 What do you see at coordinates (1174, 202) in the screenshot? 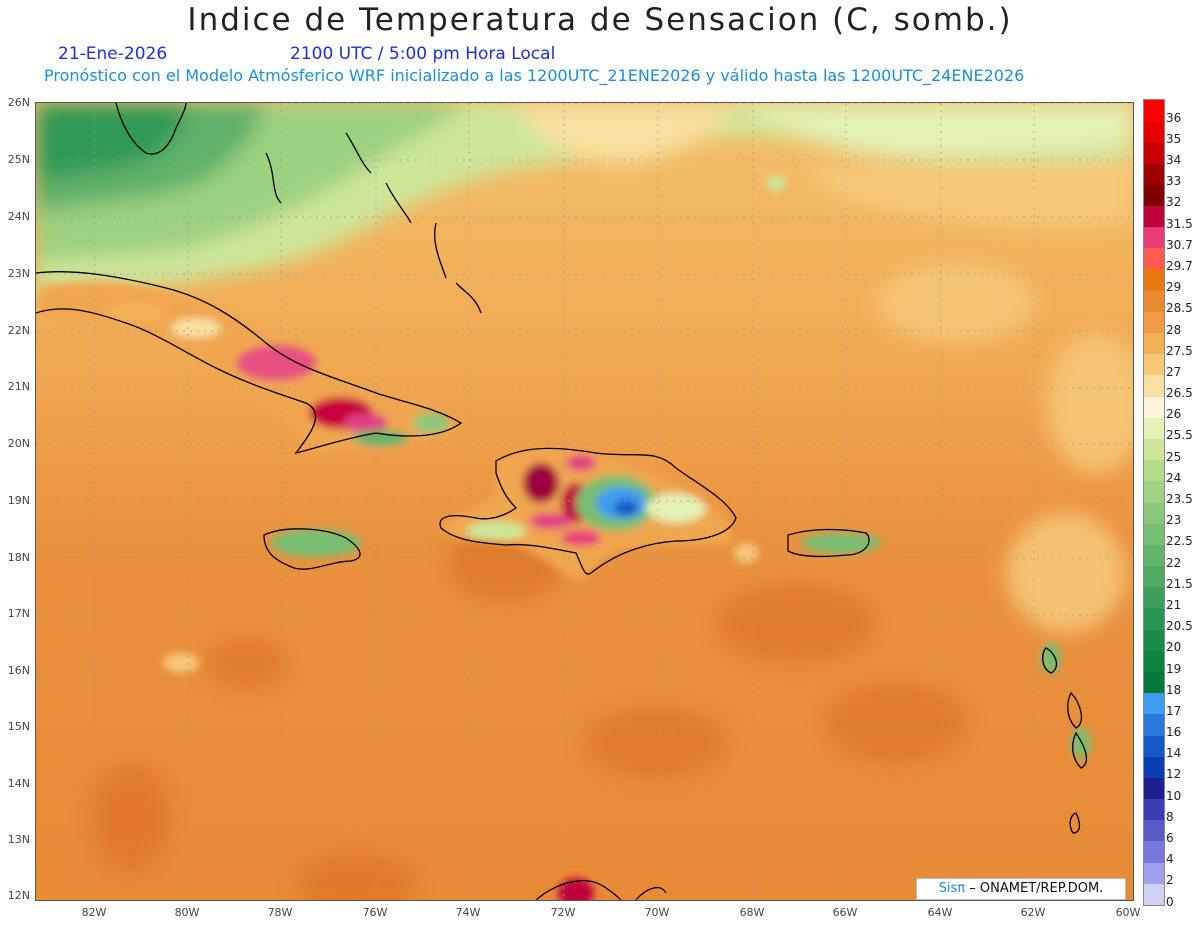
I see `colorbar-label: 32` at bounding box center [1174, 202].